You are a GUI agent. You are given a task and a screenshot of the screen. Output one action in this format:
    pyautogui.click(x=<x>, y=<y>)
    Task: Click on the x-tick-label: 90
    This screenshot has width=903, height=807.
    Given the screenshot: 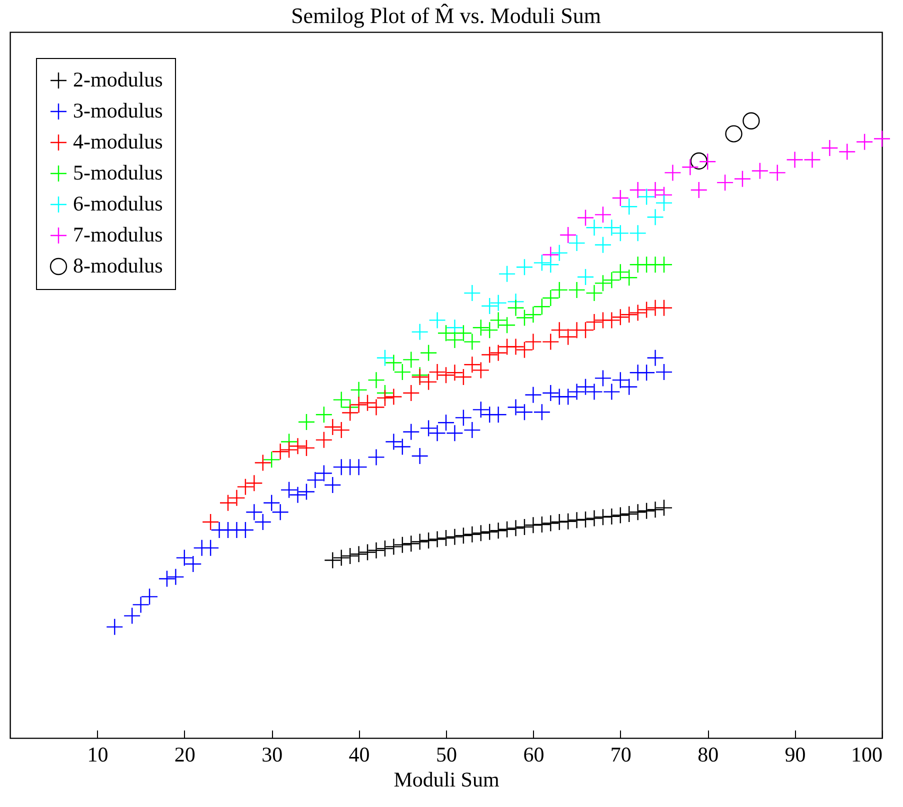 What is the action you would take?
    pyautogui.click(x=795, y=754)
    